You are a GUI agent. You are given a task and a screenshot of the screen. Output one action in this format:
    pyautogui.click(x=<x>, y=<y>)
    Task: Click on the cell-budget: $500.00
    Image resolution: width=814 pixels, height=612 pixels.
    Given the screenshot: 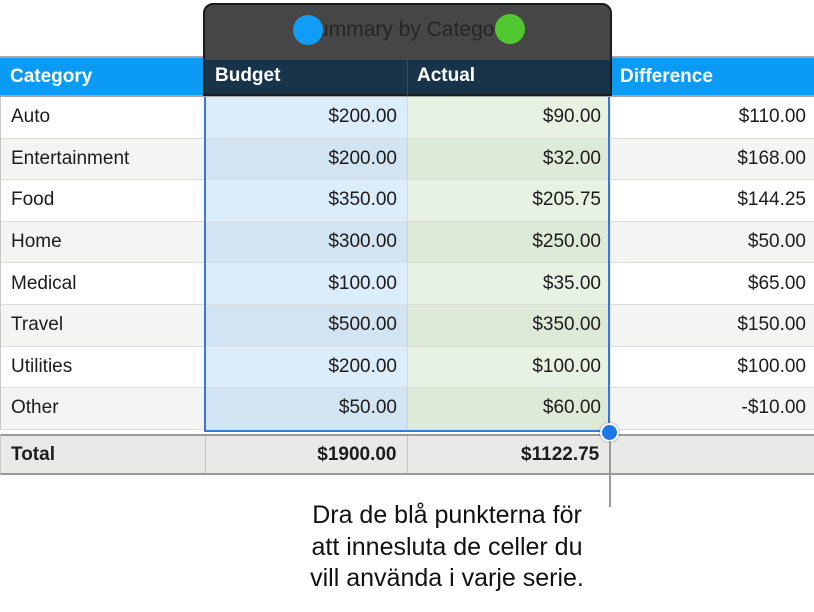 What is the action you would take?
    pyautogui.click(x=307, y=325)
    